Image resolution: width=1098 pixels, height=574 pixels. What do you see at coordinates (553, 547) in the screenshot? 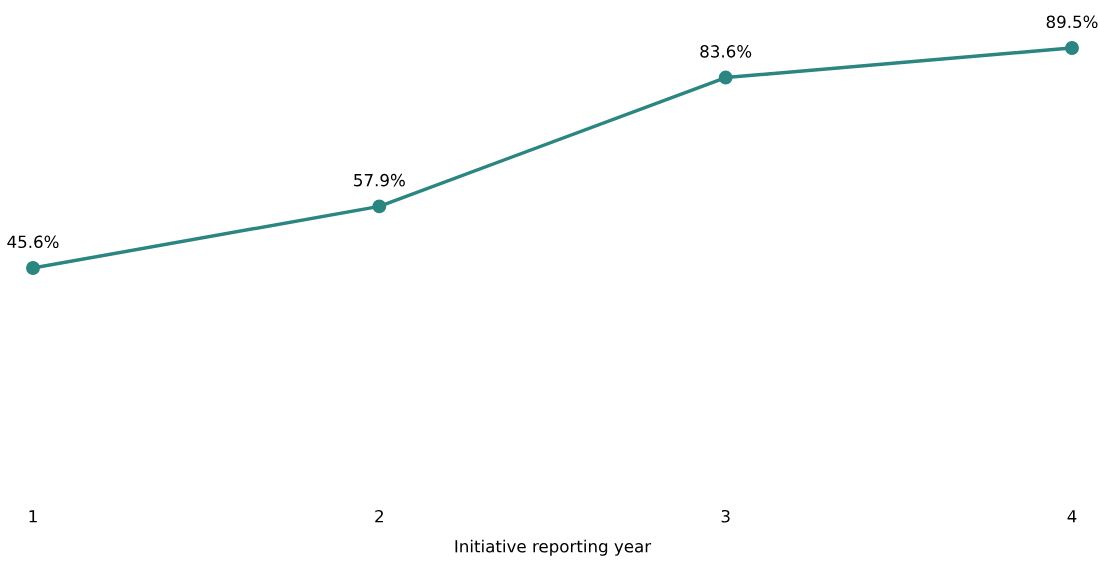
I see `x-axis-title: Initiative reporting year` at bounding box center [553, 547].